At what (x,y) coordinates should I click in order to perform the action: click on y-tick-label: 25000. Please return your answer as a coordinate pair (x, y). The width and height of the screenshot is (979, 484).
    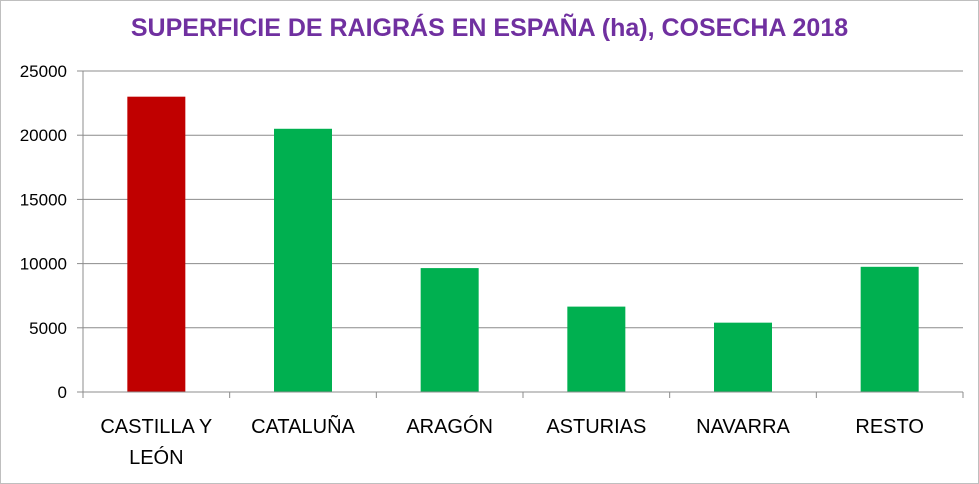
    Looking at the image, I should click on (43, 71).